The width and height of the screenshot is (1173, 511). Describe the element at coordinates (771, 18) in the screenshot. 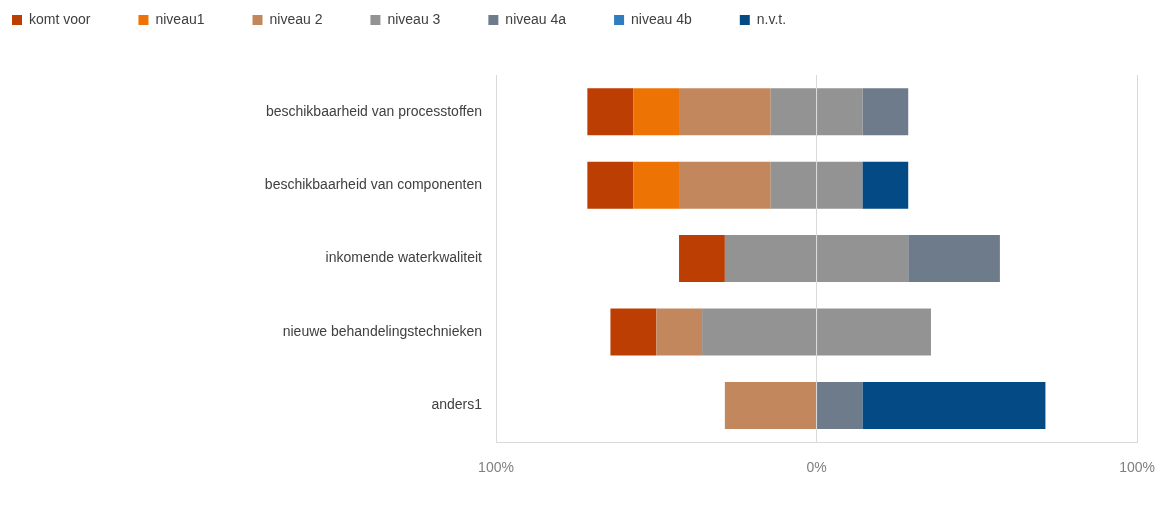

I see `legend-label: n.v.t.` at that location.